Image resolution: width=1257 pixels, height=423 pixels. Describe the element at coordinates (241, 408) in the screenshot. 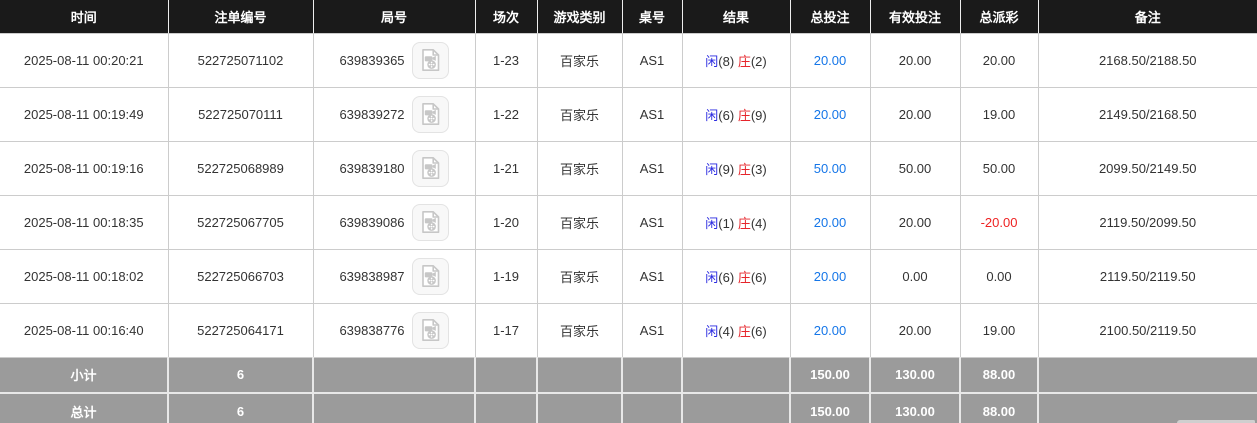

I see `summary-count: 6` at that location.